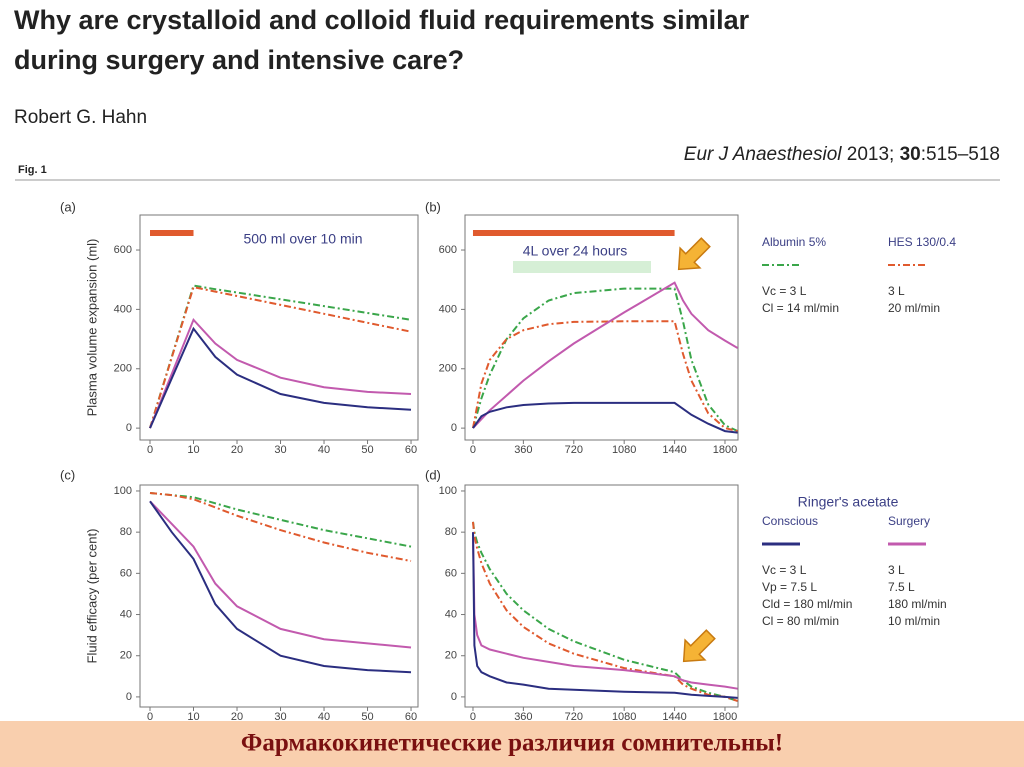 The image size is (1024, 767). What do you see at coordinates (67, 474) in the screenshot?
I see `panel-label: (c)` at bounding box center [67, 474].